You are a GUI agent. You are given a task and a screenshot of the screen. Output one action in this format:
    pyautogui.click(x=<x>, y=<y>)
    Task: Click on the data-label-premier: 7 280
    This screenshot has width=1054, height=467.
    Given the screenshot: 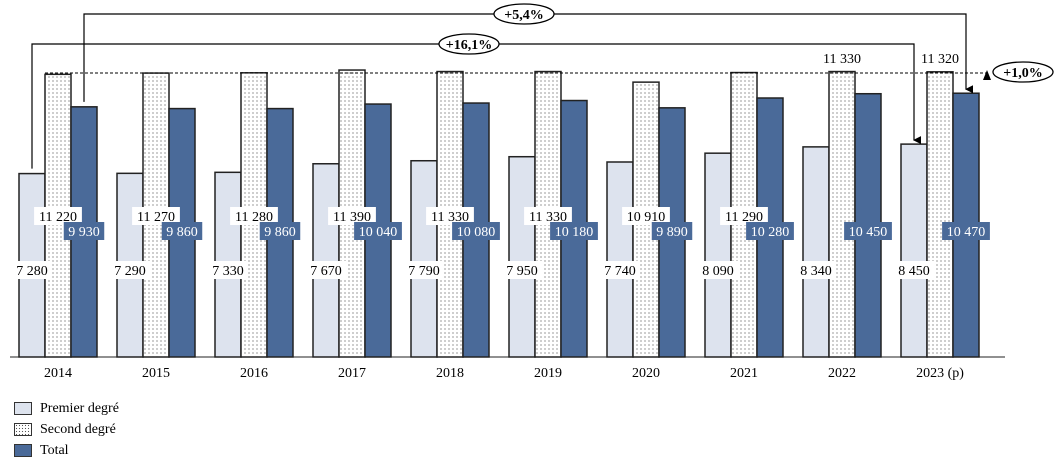 What is the action you would take?
    pyautogui.click(x=32, y=271)
    